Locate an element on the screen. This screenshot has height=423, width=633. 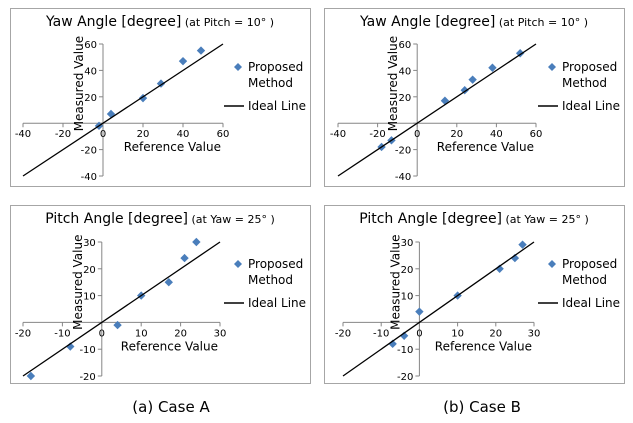
x-tick-label: 40 is located at coordinates (496, 134).